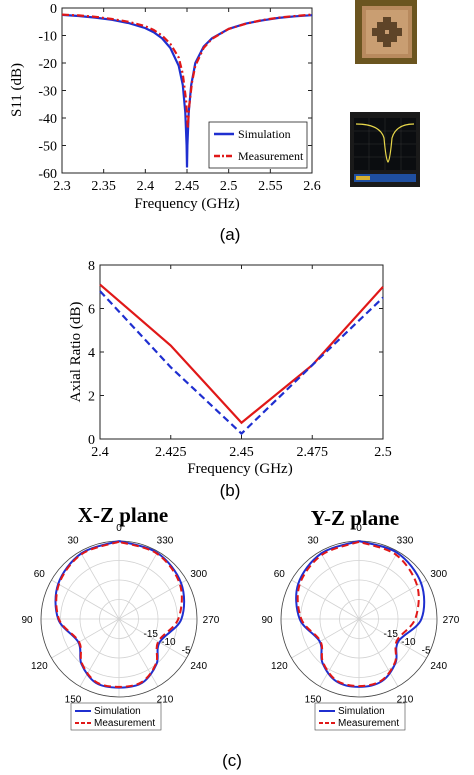 This screenshot has width=474, height=775. Describe the element at coordinates (239, 469) in the screenshot. I see `axial-x-axis-label: Frequency (GHz)` at that location.